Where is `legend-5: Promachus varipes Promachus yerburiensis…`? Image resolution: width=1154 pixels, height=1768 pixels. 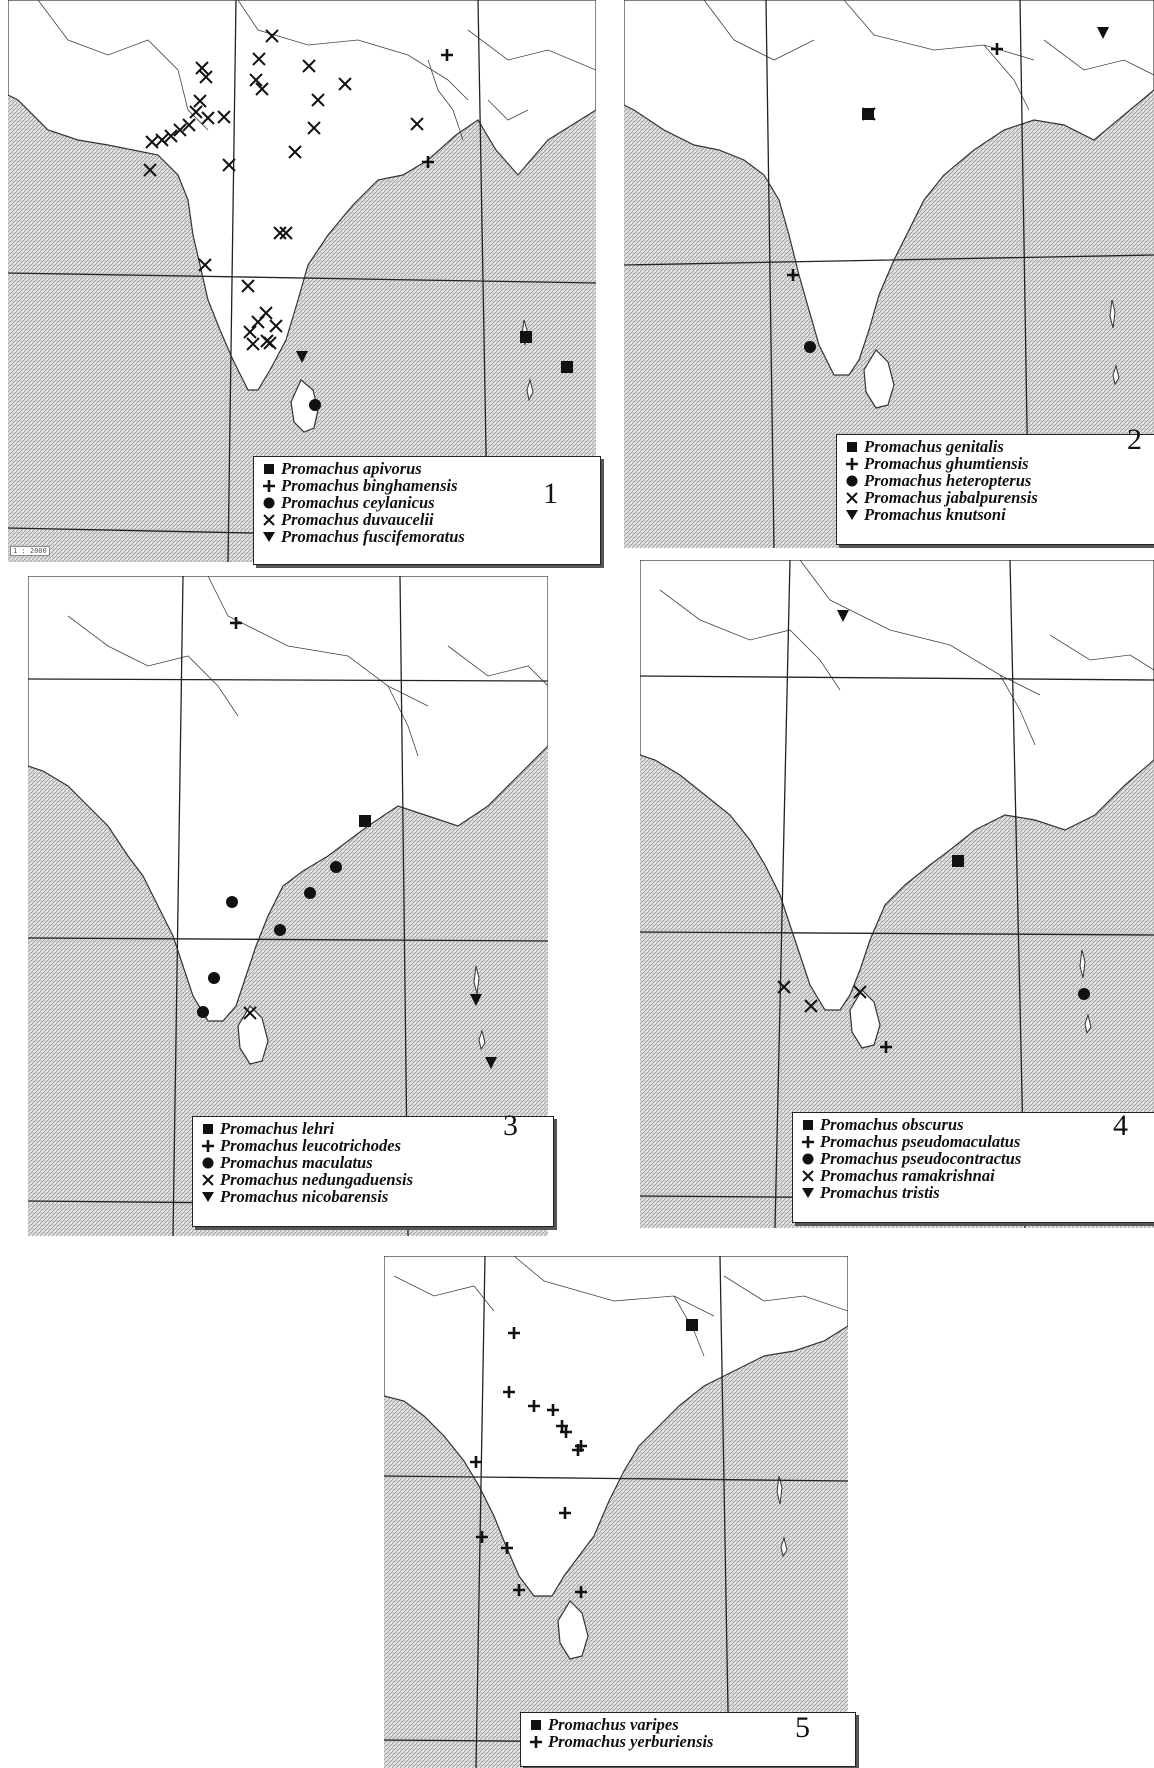
legend-5: Promachus varipes Promachus yerburiensis… is located at coordinates (688, 1739).